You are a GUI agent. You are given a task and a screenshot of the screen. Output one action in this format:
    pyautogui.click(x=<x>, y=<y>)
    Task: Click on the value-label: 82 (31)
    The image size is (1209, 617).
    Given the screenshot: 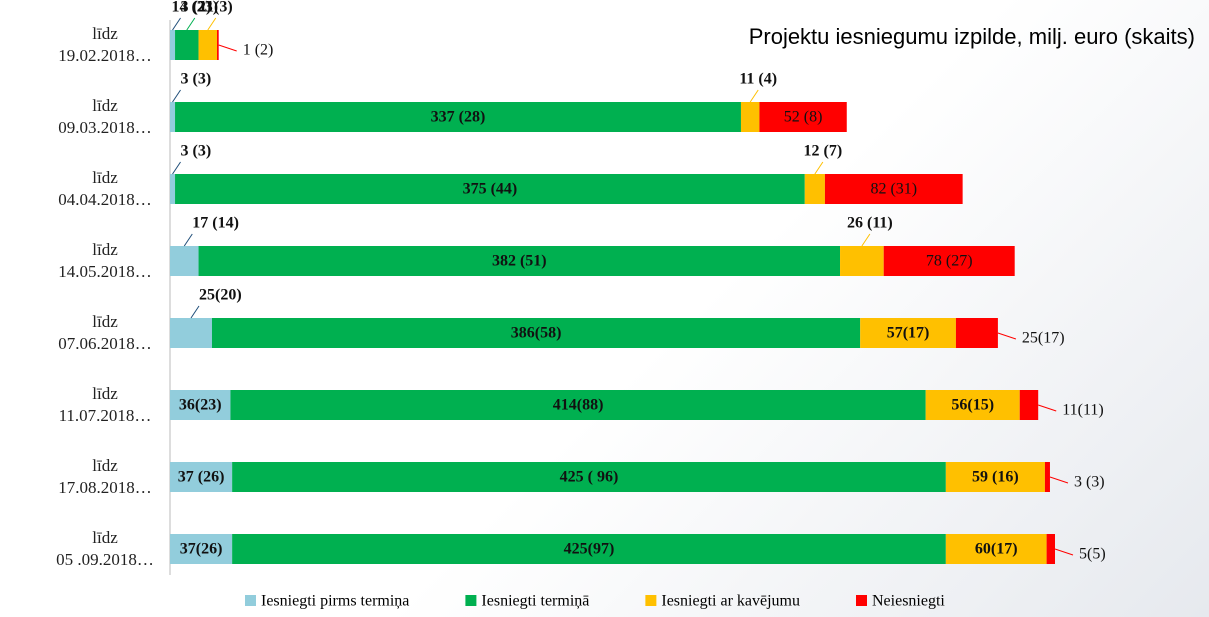 What is the action you would take?
    pyautogui.click(x=893, y=189)
    